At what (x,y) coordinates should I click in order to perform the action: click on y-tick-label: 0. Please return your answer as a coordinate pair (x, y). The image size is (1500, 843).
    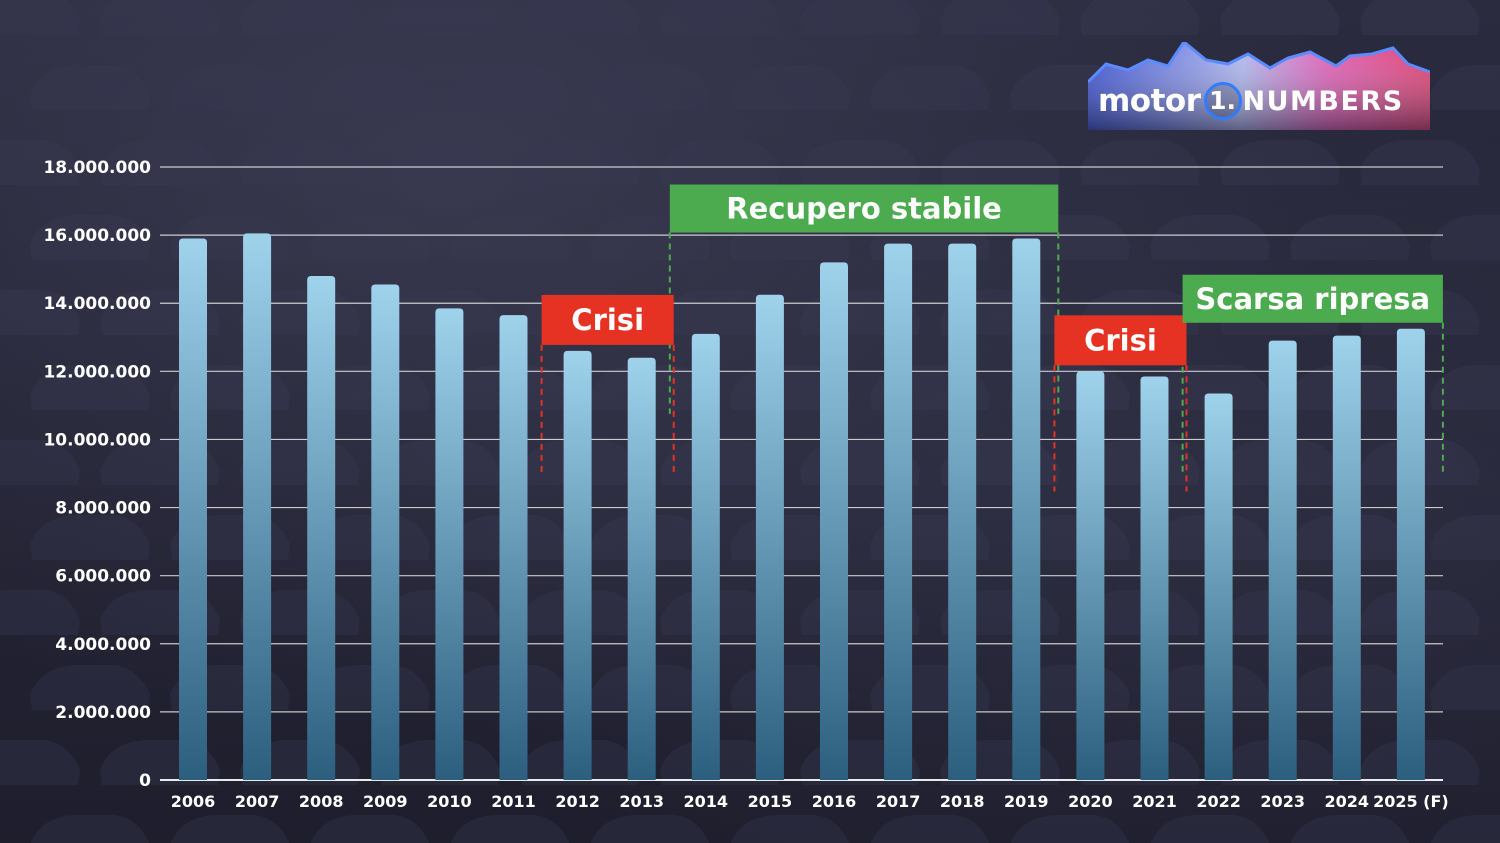
    Looking at the image, I should click on (145, 781).